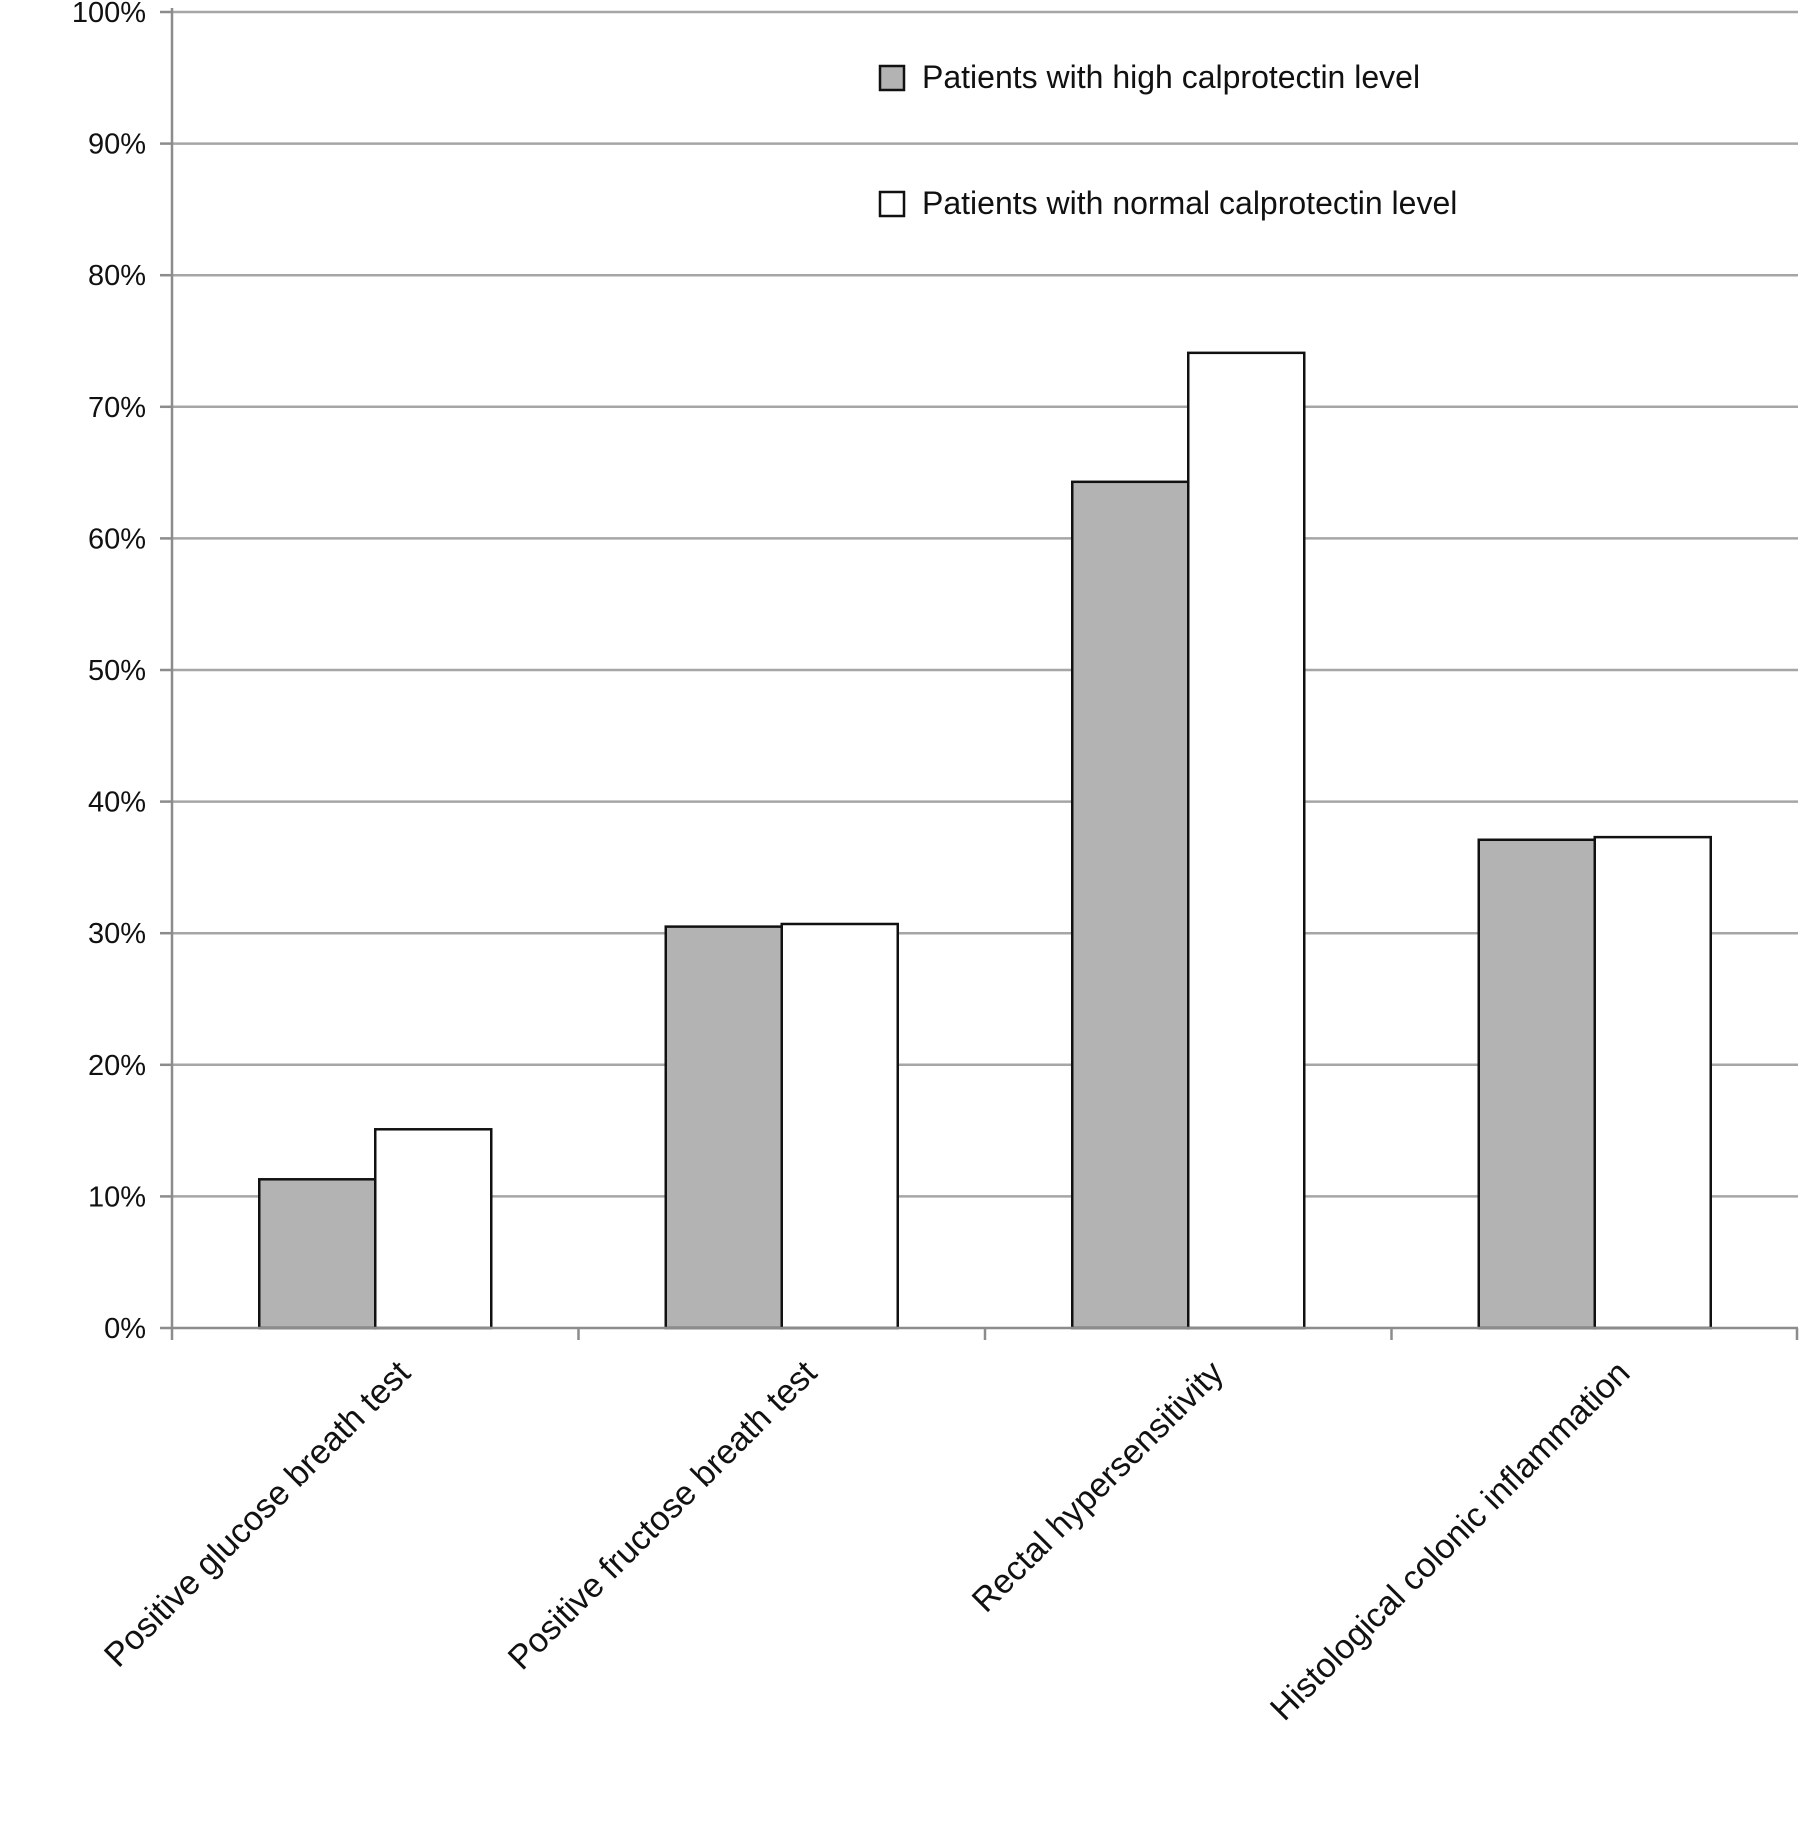 This screenshot has width=1800, height=1821. What do you see at coordinates (117, 1066) in the screenshot?
I see `y-tick-label: 20%` at bounding box center [117, 1066].